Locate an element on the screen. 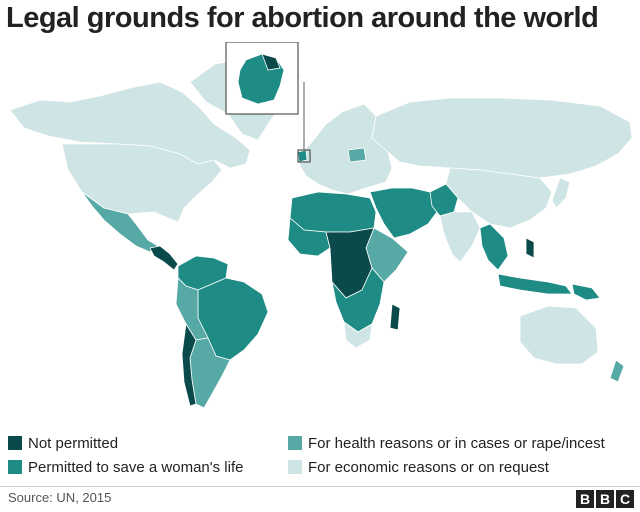 The image size is (640, 512). ireland-inset is located at coordinates (268, 102).